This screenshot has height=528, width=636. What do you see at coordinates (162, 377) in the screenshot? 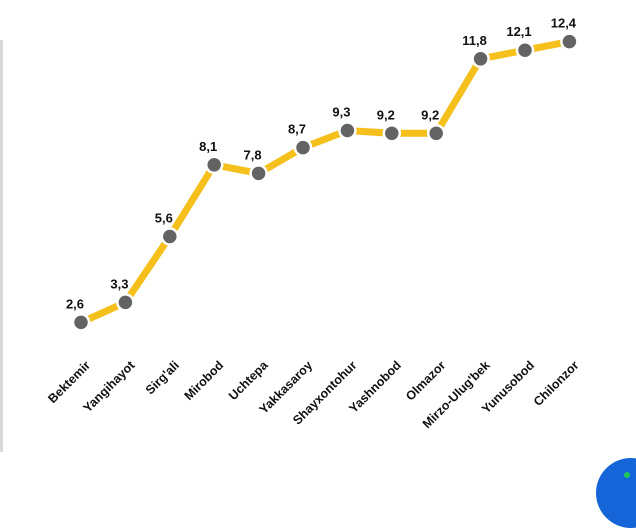
I see `category-tick-label: Sirg'ali` at bounding box center [162, 377].